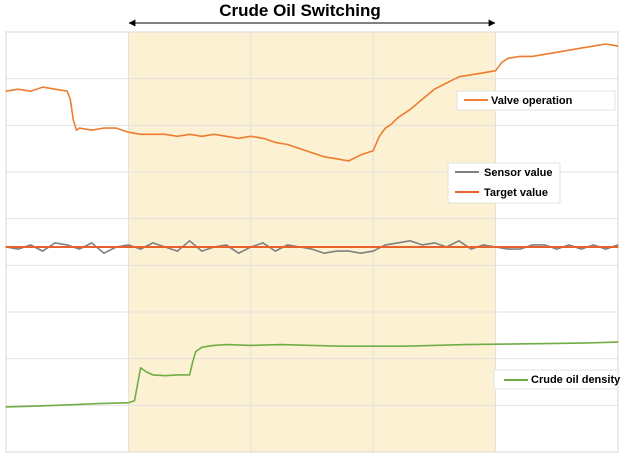 The image size is (624, 457). What do you see at coordinates (312, 23) in the screenshot?
I see `span-arrow` at bounding box center [312, 23].